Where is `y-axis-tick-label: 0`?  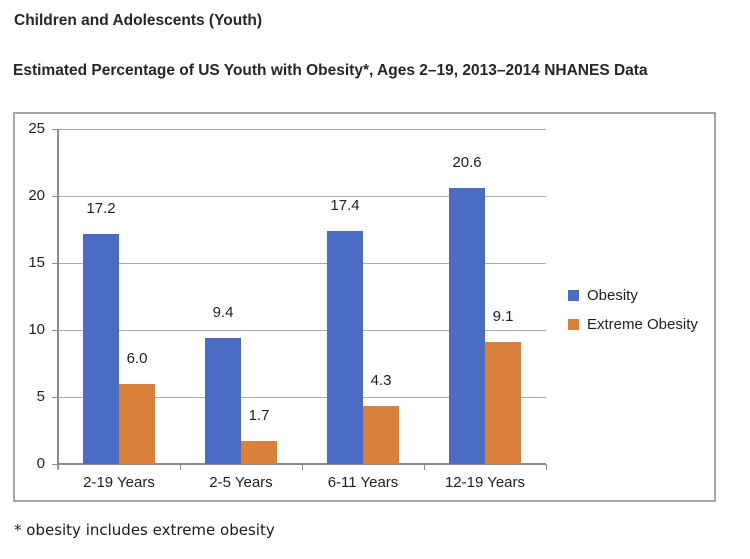
y-axis-tick-label: 0 is located at coordinates (40, 463).